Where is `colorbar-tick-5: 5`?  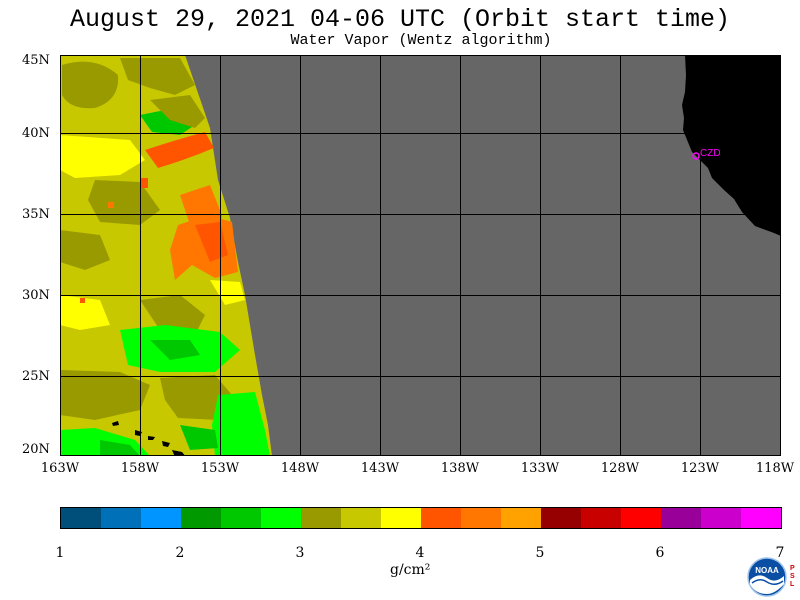 colorbar-tick-5: 5 is located at coordinates (540, 553).